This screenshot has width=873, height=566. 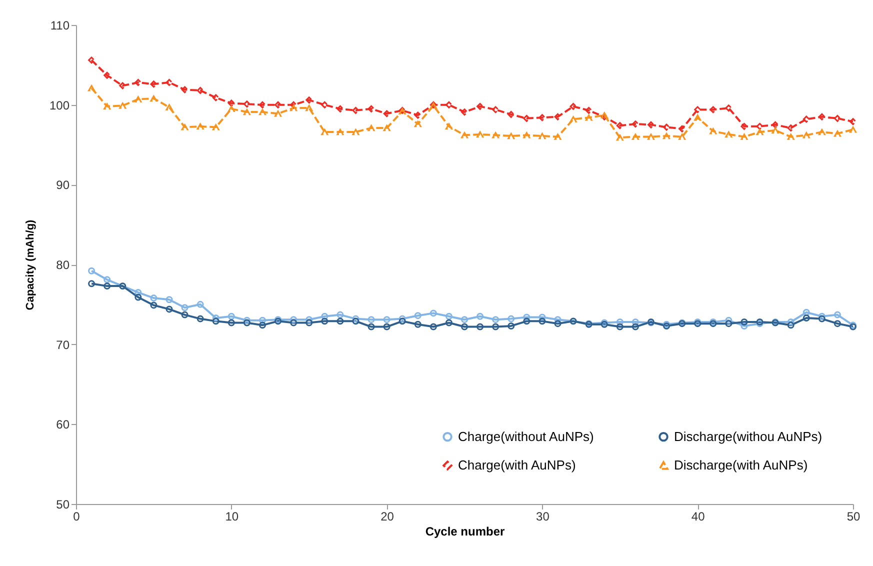 What do you see at coordinates (748, 436) in the screenshot?
I see `legend-label: Discharge(withou AuNPs)` at bounding box center [748, 436].